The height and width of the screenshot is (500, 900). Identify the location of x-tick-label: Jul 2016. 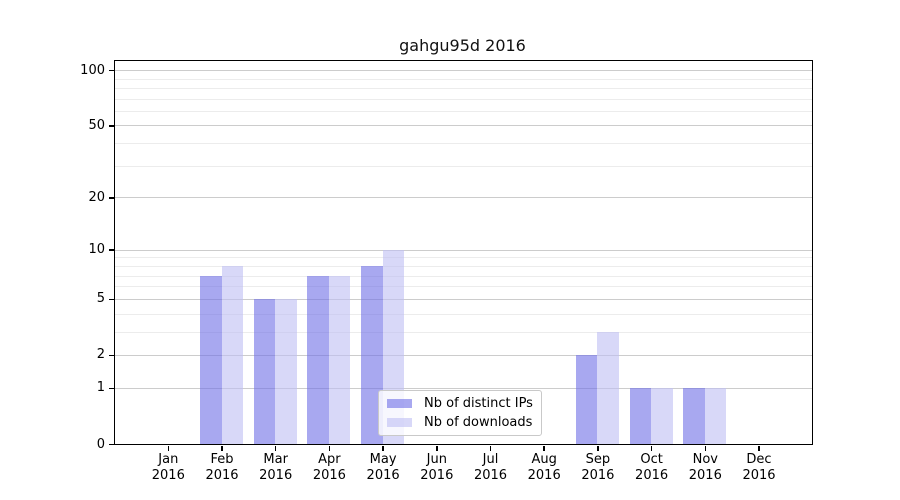
(490, 467).